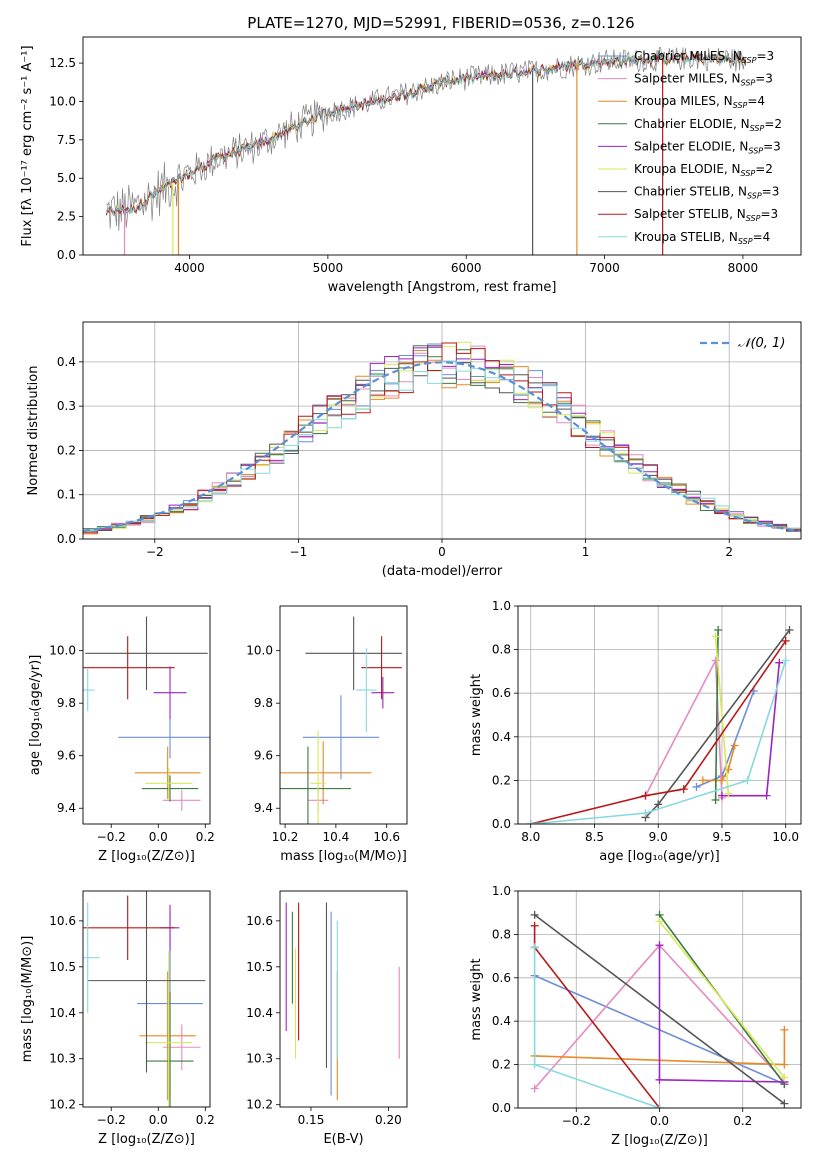  Describe the element at coordinates (341, 737) in the screenshot. I see `errorbar-chabrier-miles` at that location.